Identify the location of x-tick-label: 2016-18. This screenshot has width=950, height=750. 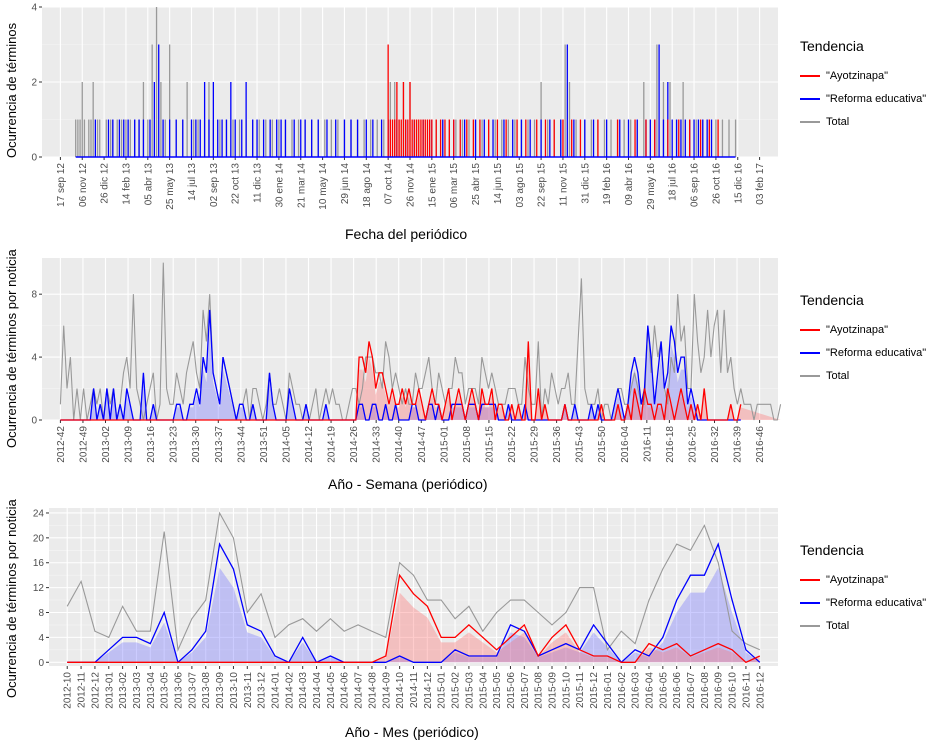
(670, 444).